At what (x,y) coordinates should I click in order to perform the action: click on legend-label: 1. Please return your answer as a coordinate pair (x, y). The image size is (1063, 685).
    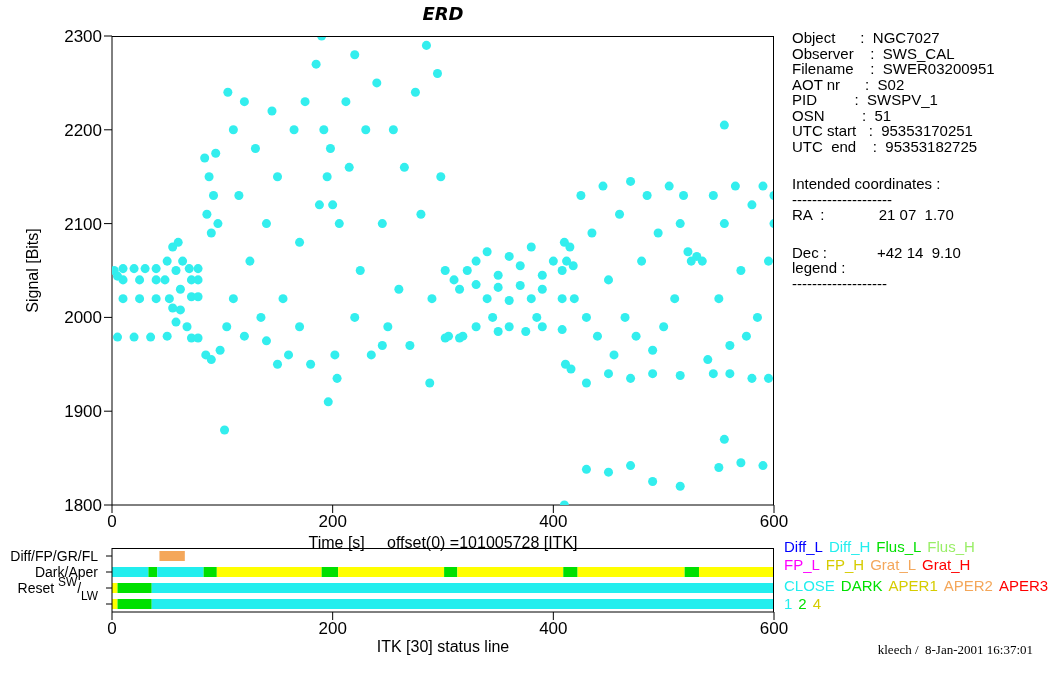
    Looking at the image, I should click on (788, 603).